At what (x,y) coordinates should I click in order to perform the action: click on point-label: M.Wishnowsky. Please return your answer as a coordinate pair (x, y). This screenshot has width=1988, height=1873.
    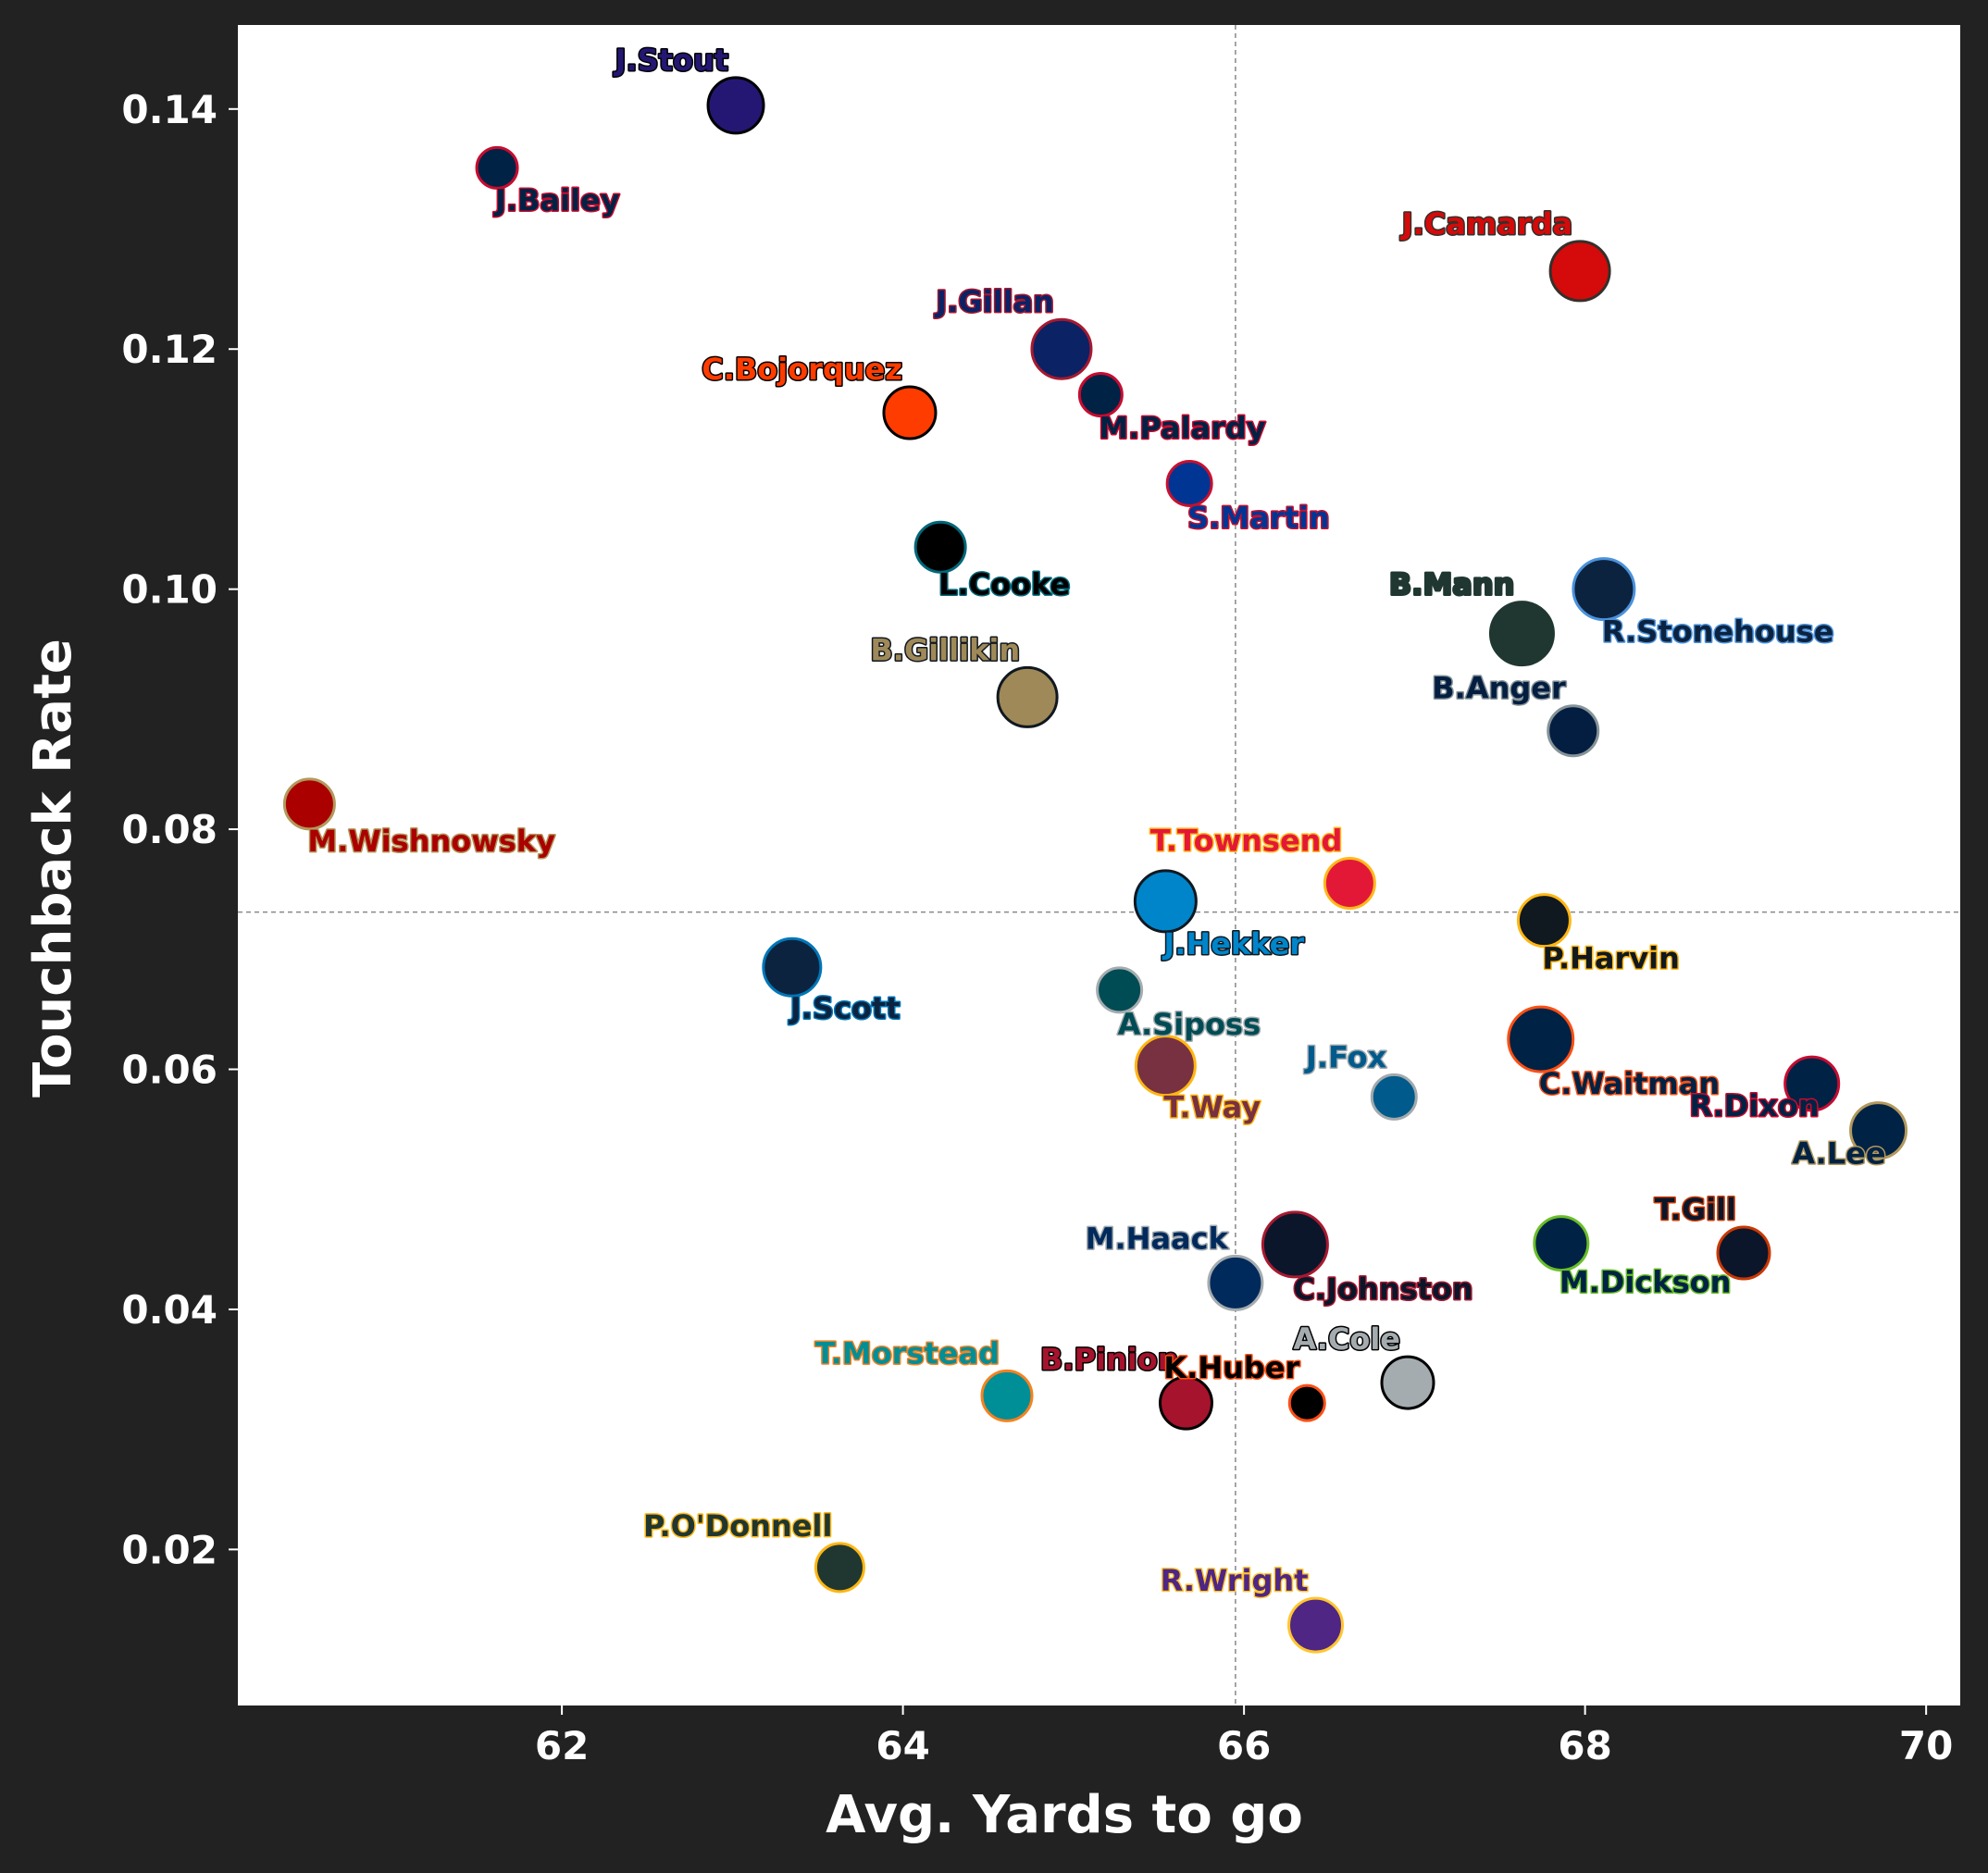
    Looking at the image, I should click on (431, 842).